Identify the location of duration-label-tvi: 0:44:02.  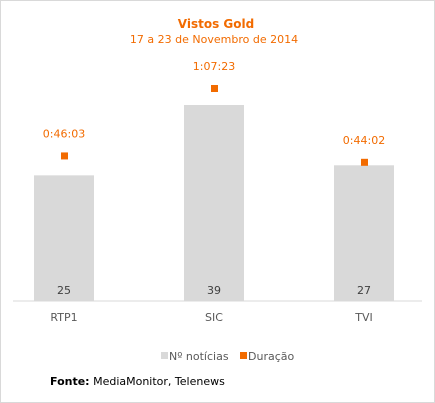
(364, 140).